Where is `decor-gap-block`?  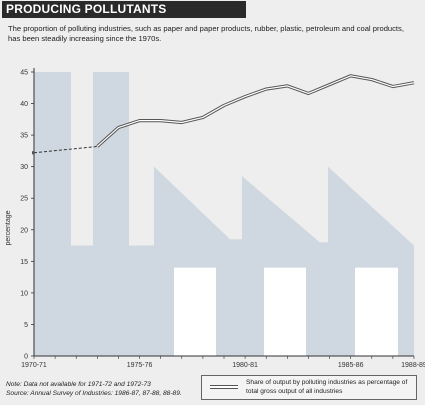
decor-gap-block is located at coordinates (82, 300).